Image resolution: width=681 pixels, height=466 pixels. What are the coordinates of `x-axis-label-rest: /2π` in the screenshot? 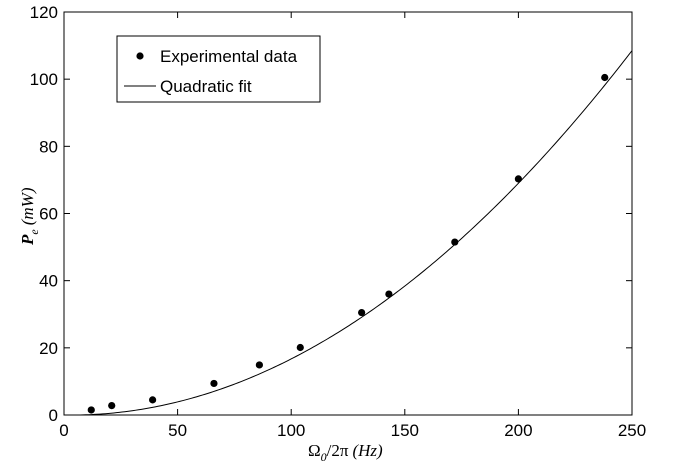 It's located at (338, 450).